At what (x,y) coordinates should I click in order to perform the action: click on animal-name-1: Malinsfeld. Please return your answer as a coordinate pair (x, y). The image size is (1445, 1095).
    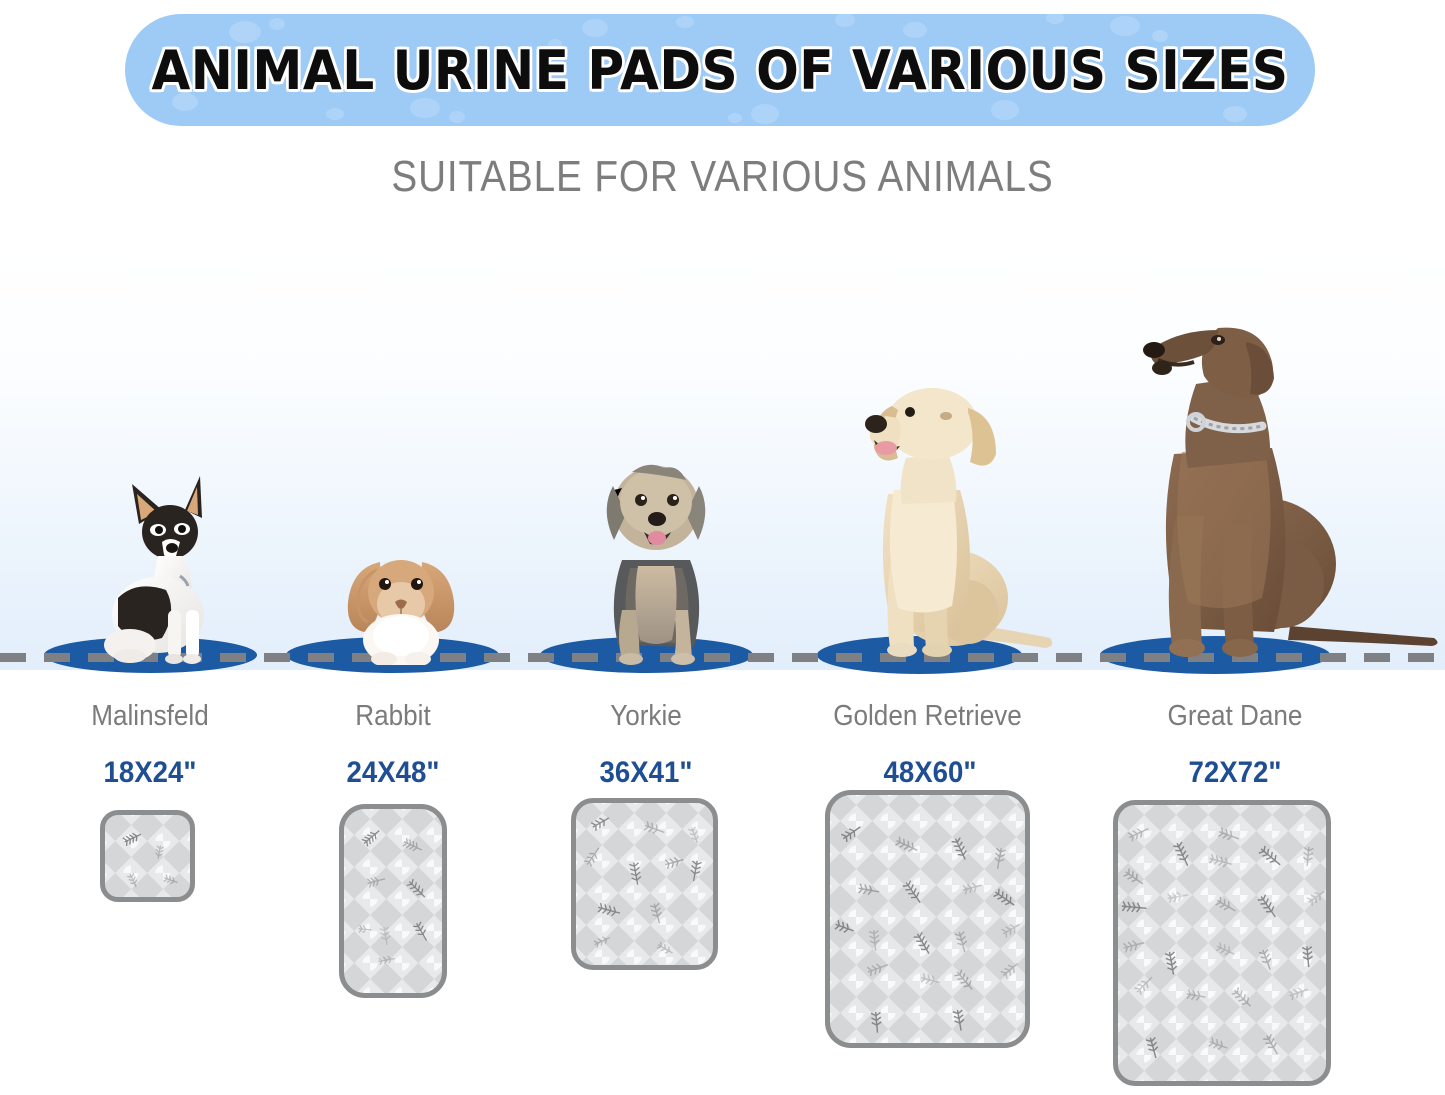
    Looking at the image, I should click on (150, 716).